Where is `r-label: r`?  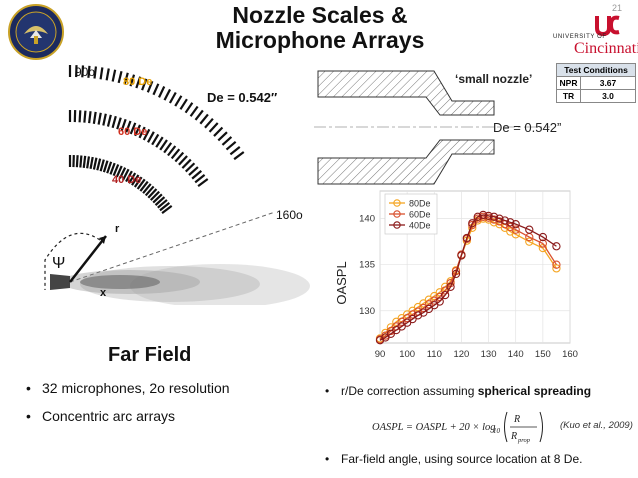 r-label: r is located at coordinates (117, 229).